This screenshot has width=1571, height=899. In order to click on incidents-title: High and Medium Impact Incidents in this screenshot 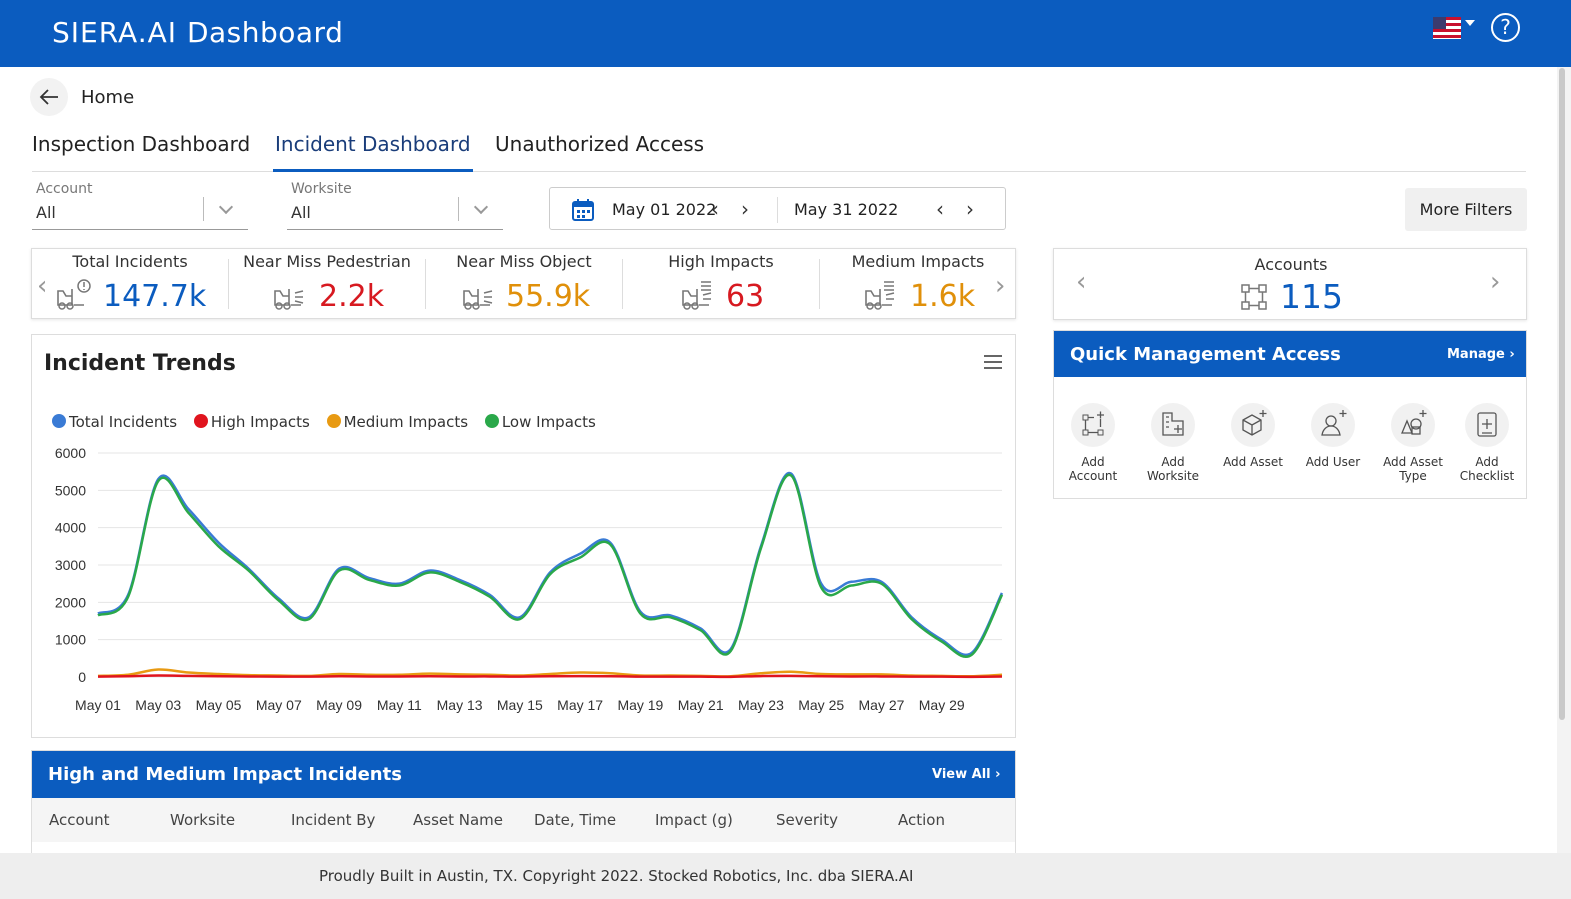, I will do `click(225, 774)`.